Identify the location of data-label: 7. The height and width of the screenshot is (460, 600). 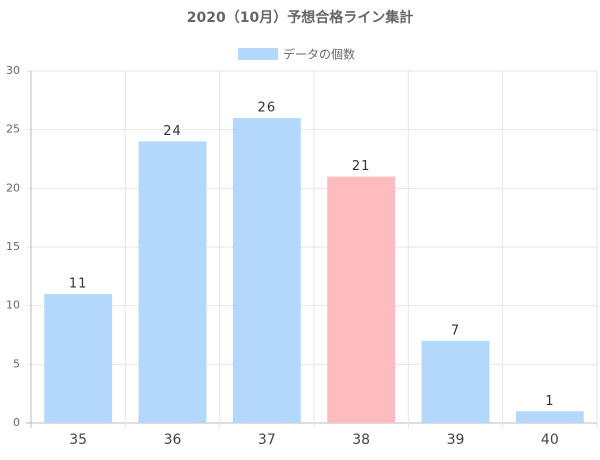
(455, 330).